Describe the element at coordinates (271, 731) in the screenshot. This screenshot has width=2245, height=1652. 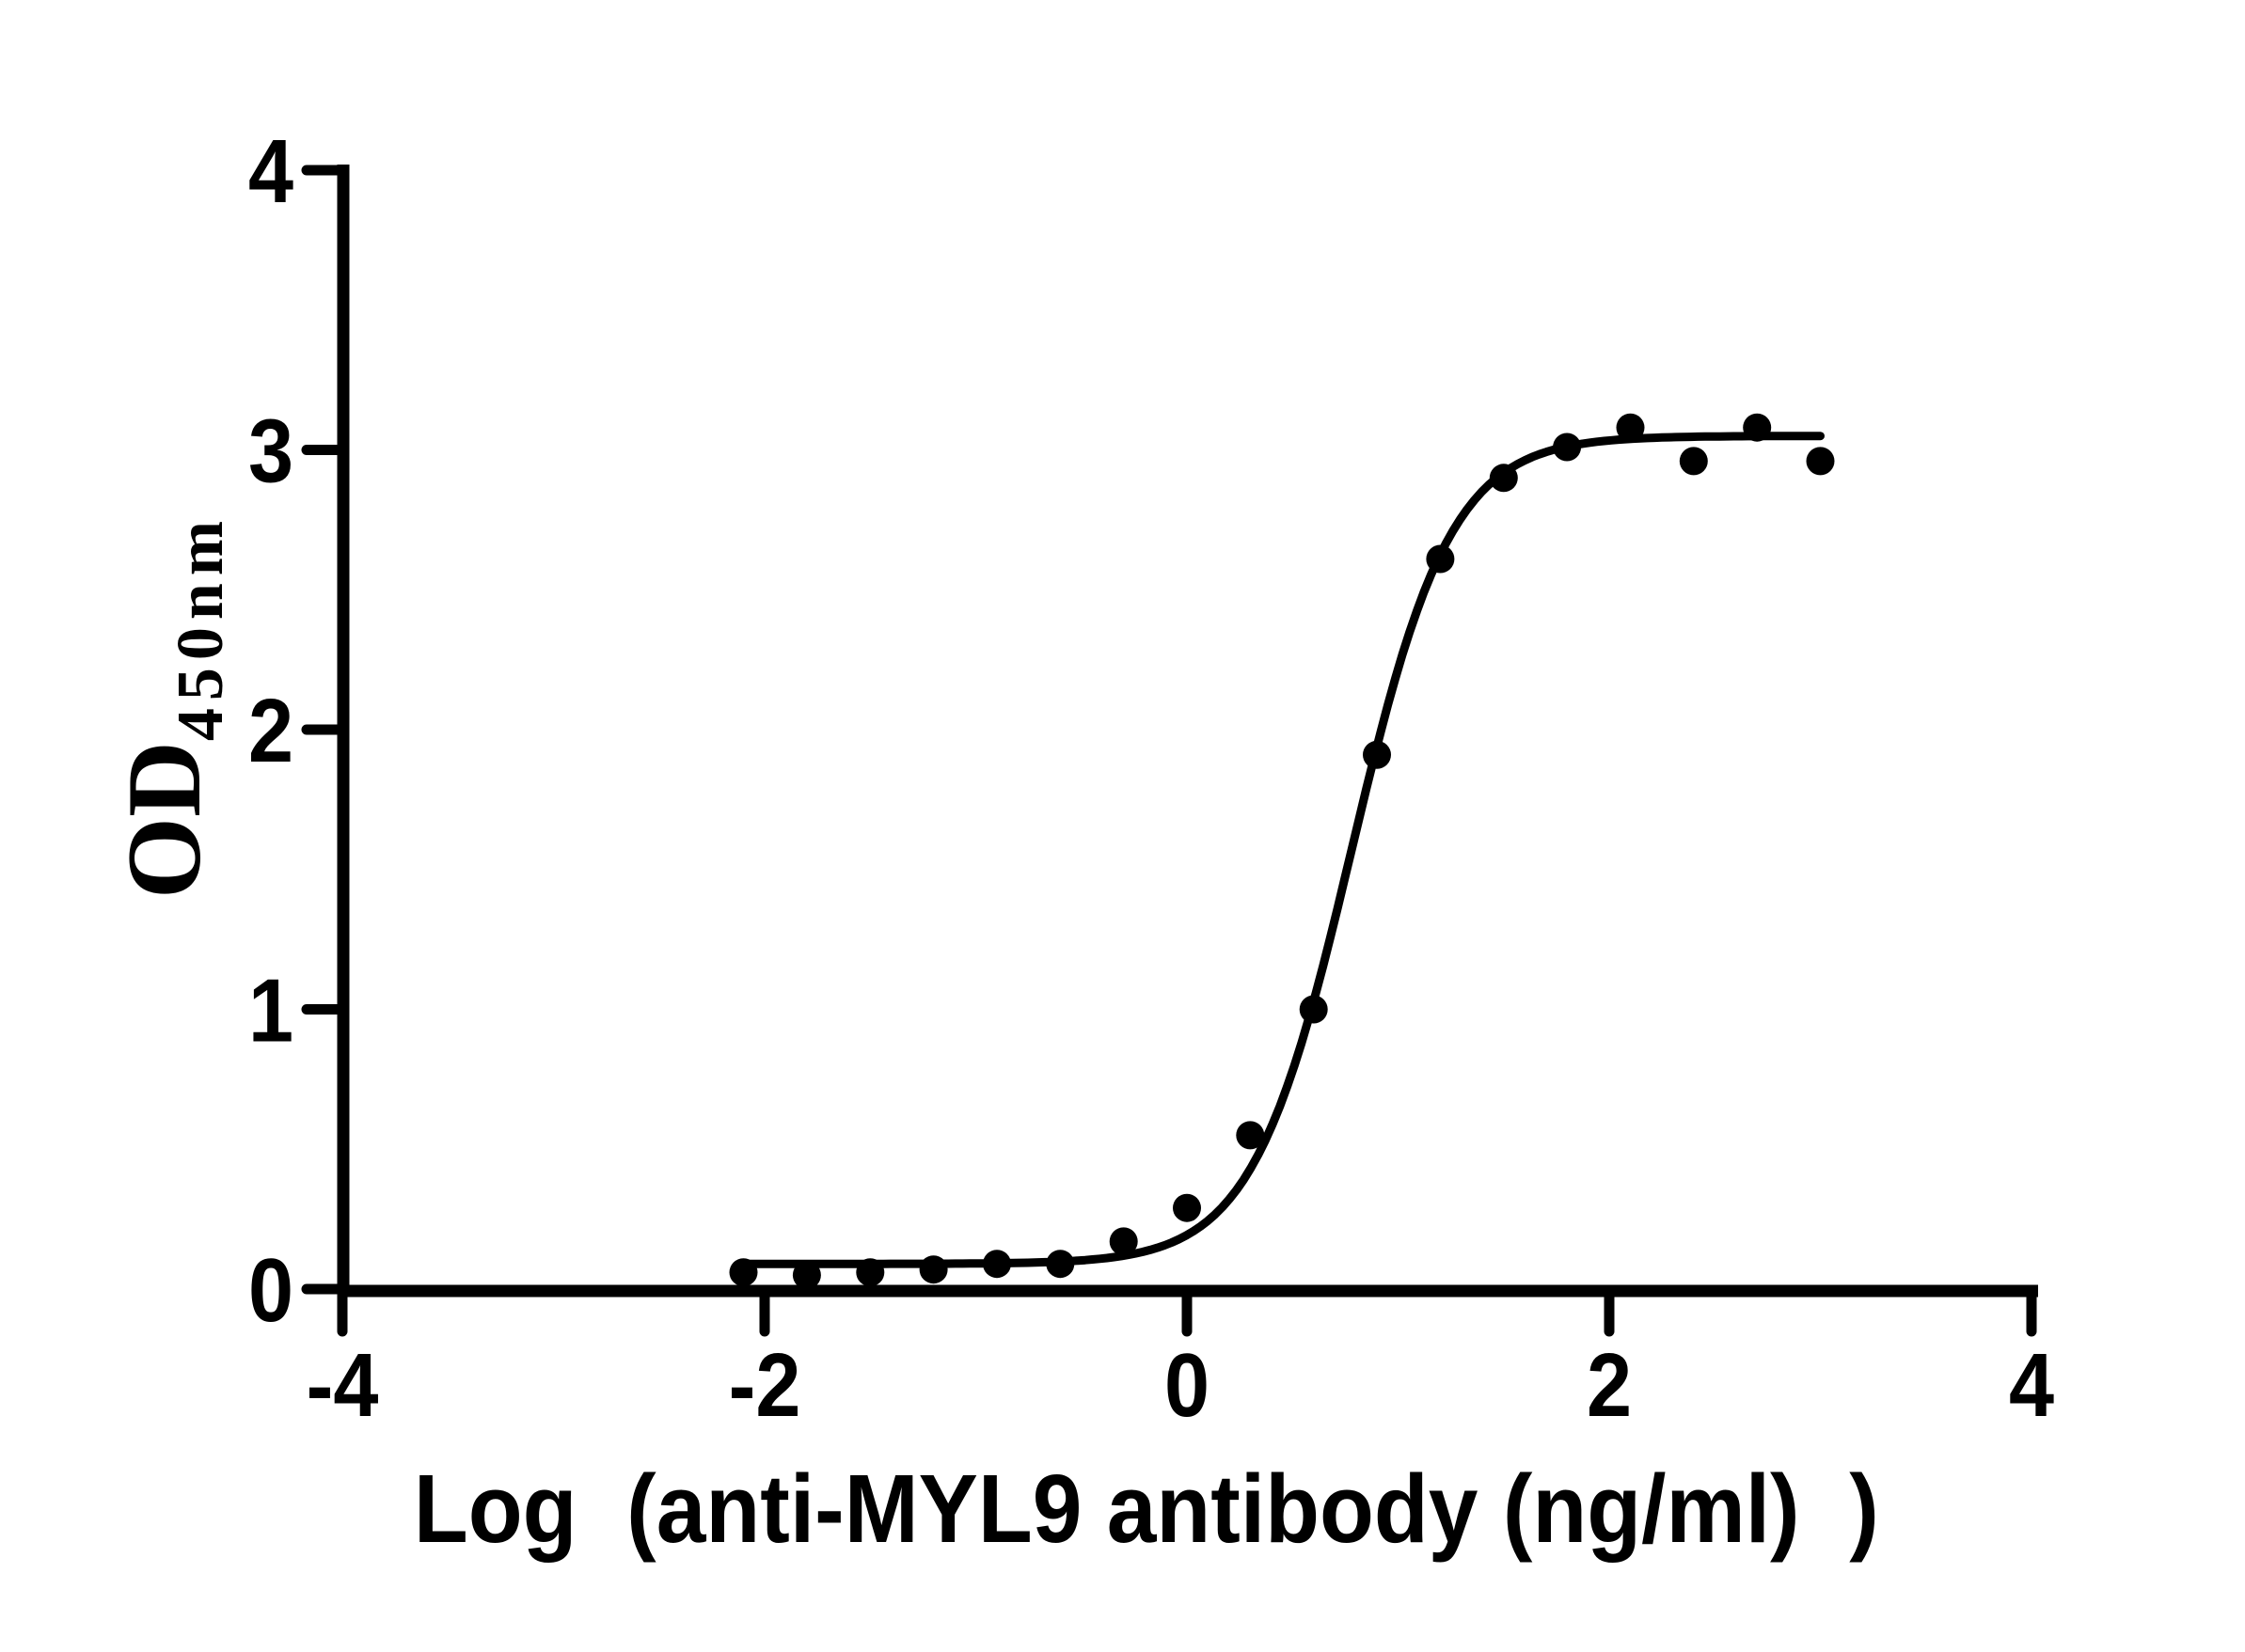
I see `y-tick-label: 2` at that location.